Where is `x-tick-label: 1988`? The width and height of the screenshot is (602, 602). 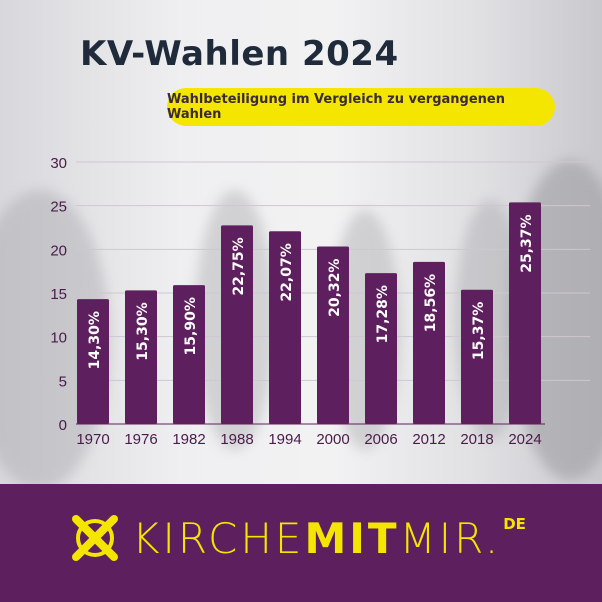 x-tick-label: 1988 is located at coordinates (236, 439).